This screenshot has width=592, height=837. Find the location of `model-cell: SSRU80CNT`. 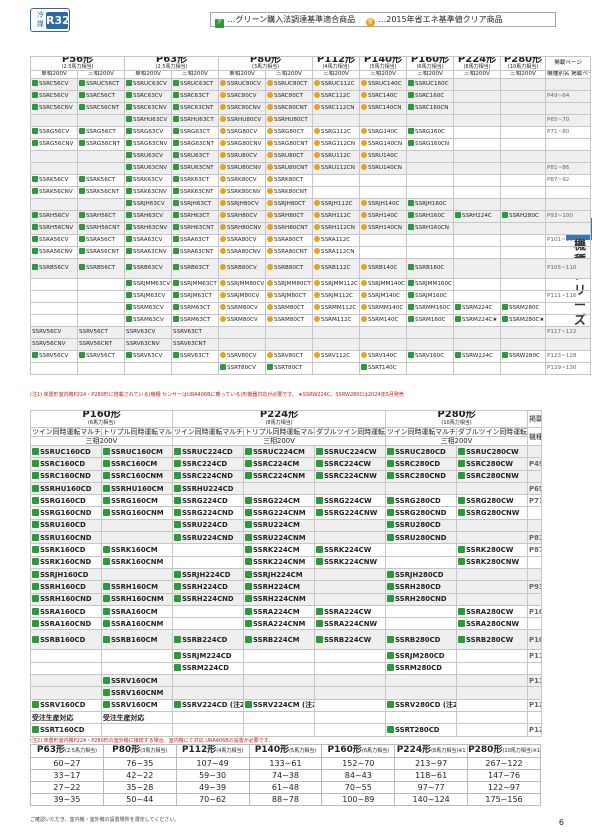

model-cell: SSRU80CNT is located at coordinates (289, 168).